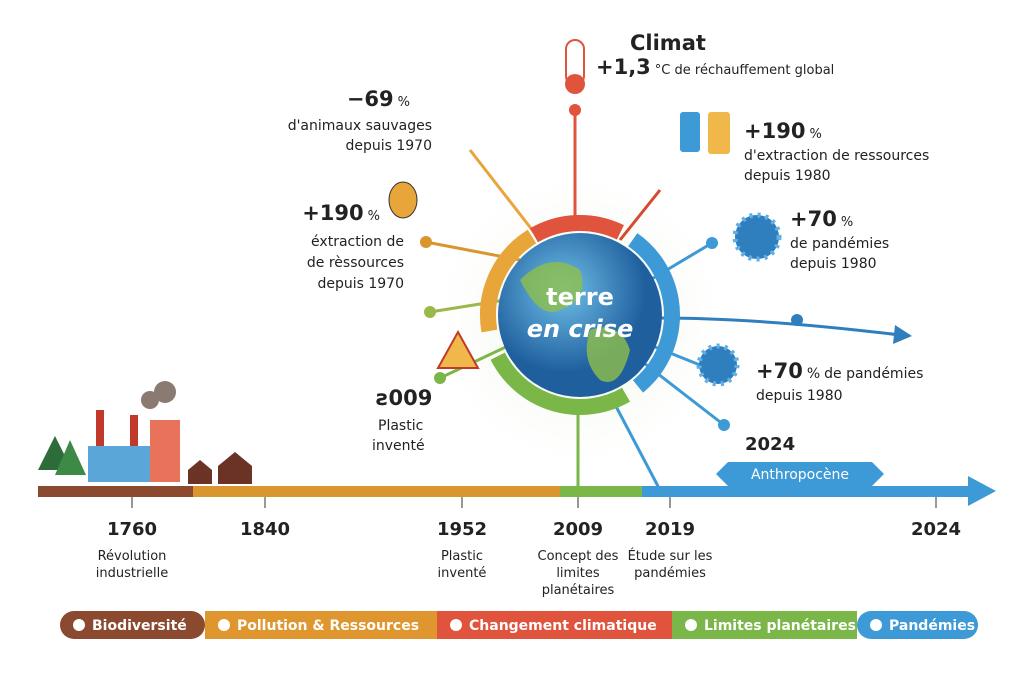  Describe the element at coordinates (932, 626) in the screenshot. I see `legend-label: Pandémies` at that location.